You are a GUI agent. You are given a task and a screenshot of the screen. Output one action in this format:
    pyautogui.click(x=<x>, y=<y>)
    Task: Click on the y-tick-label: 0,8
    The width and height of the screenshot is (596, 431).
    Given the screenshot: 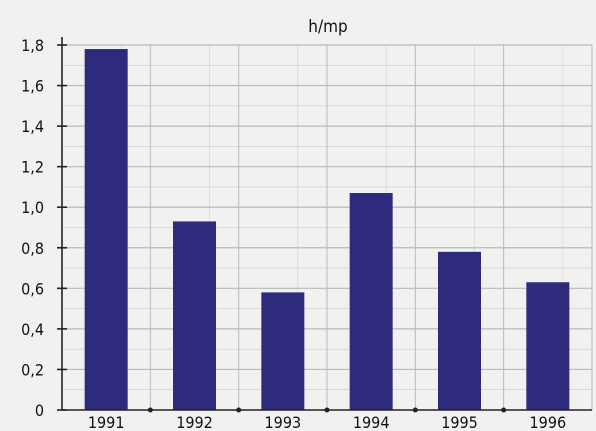 What is the action you would take?
    pyautogui.click(x=32, y=248)
    